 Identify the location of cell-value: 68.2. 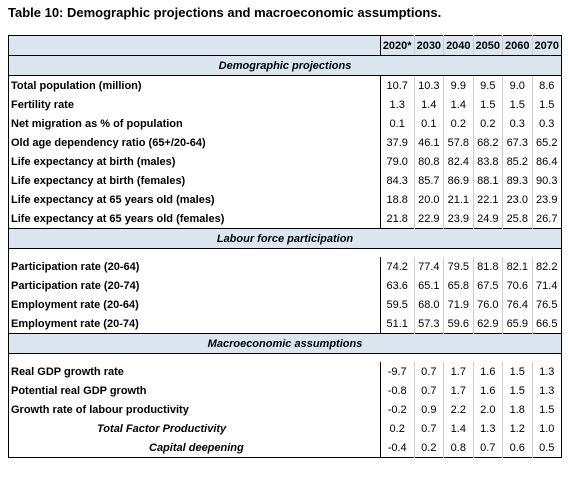
(487, 142).